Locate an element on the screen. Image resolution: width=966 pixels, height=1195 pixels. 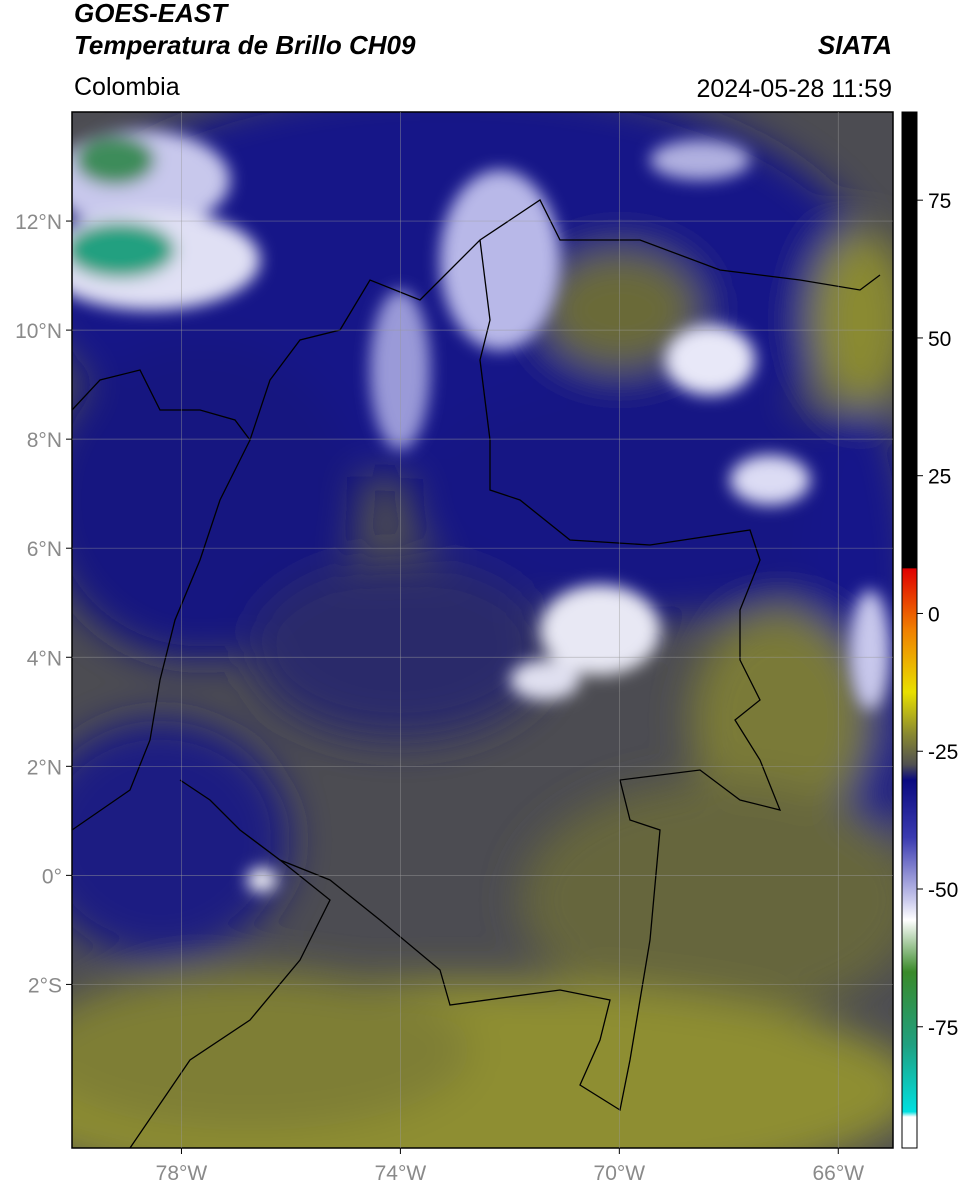
timestamp: 2024-05-28 11:59 is located at coordinates (794, 89).